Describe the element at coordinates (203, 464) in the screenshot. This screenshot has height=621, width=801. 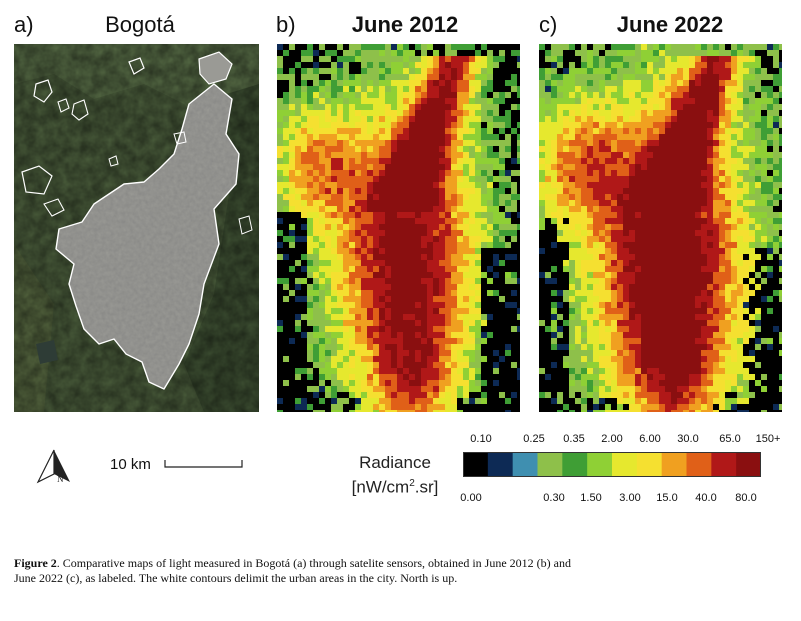
I see `scale-bar` at that location.